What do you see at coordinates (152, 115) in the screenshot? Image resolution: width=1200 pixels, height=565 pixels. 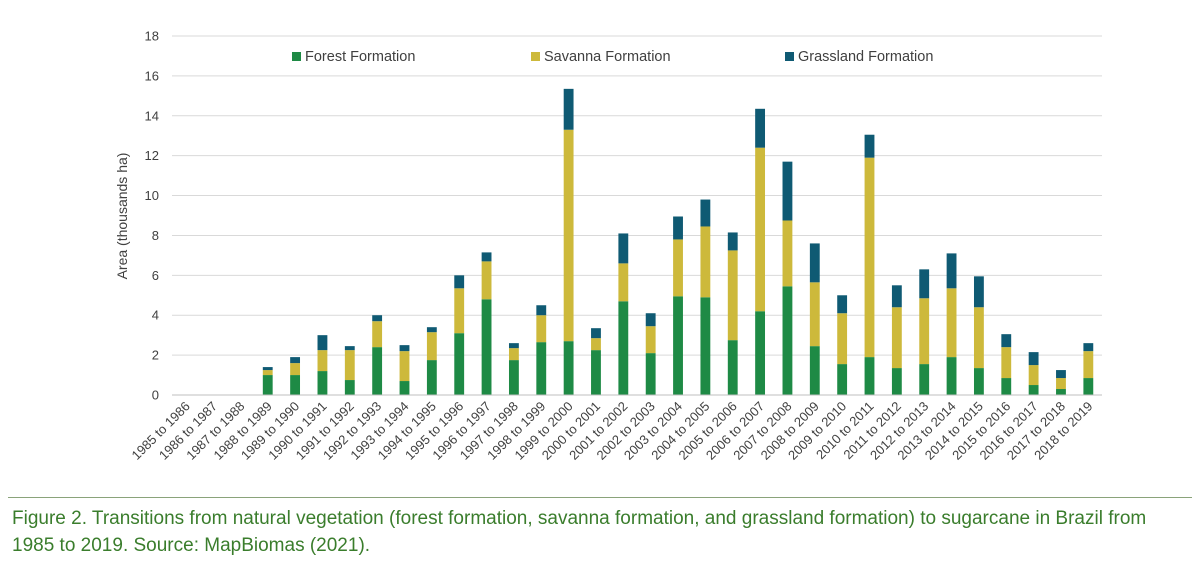 I see `y-tick-label: 14` at bounding box center [152, 115].